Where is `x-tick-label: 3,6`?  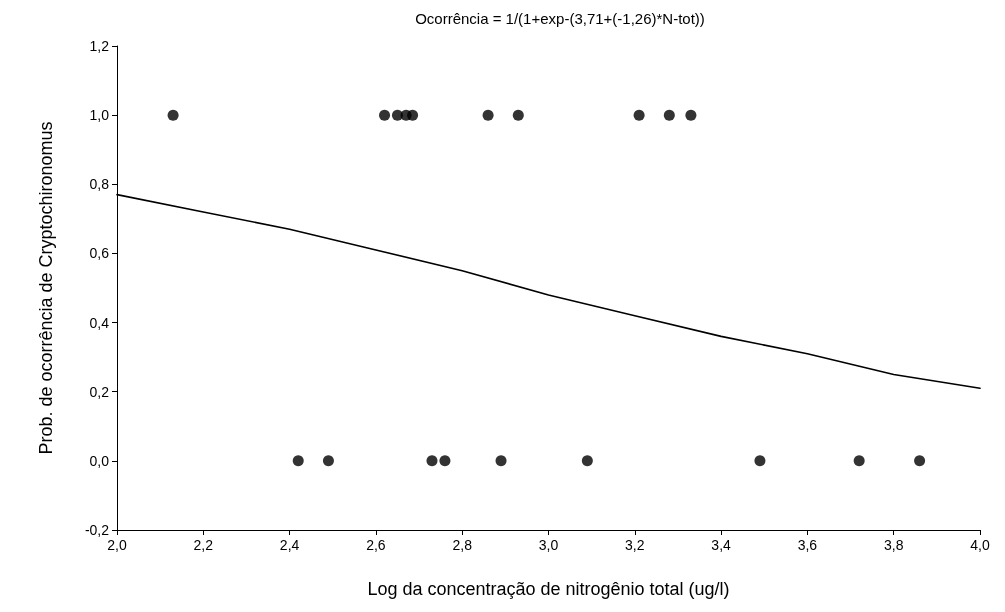 x-tick-label: 3,6 is located at coordinates (807, 545).